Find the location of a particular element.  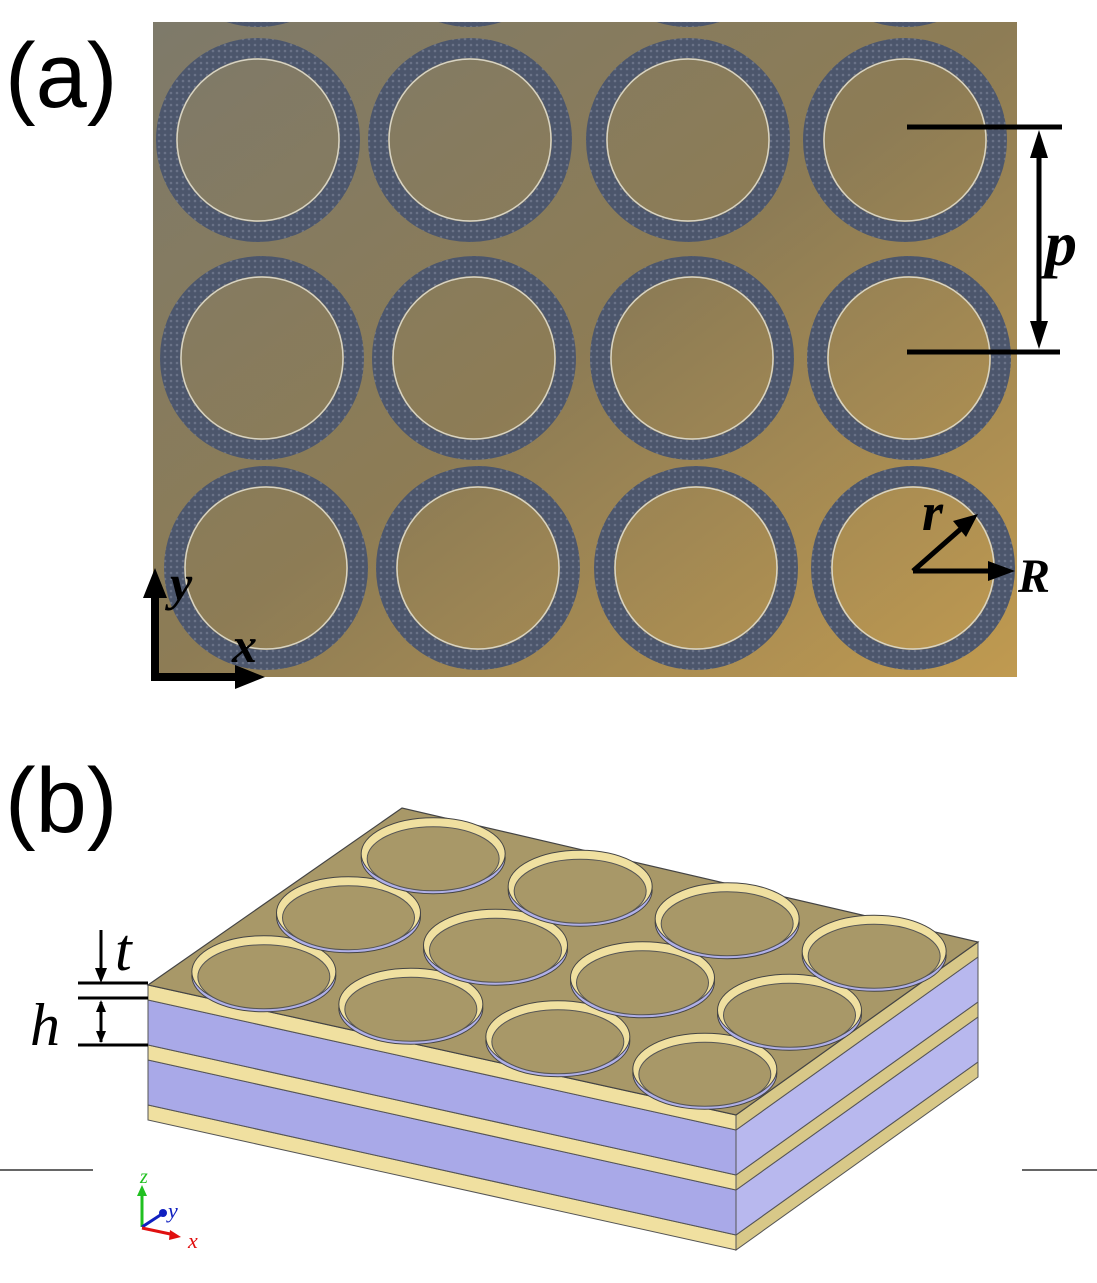

period-marker: p is located at coordinates (992, 239).